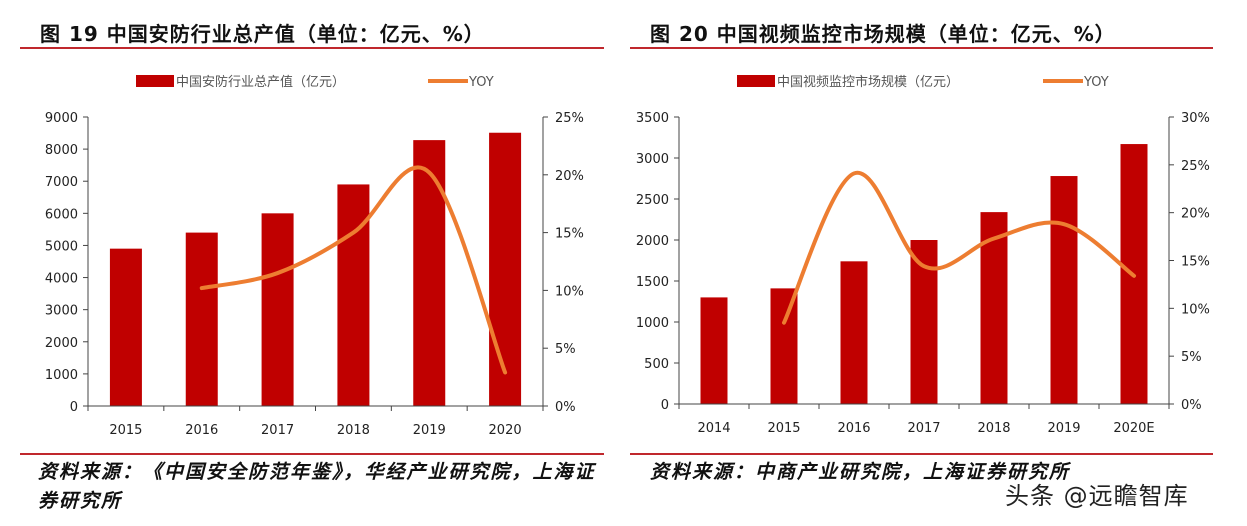  What do you see at coordinates (61, 150) in the screenshot?
I see `y-left-tick-label: 8000` at bounding box center [61, 150].